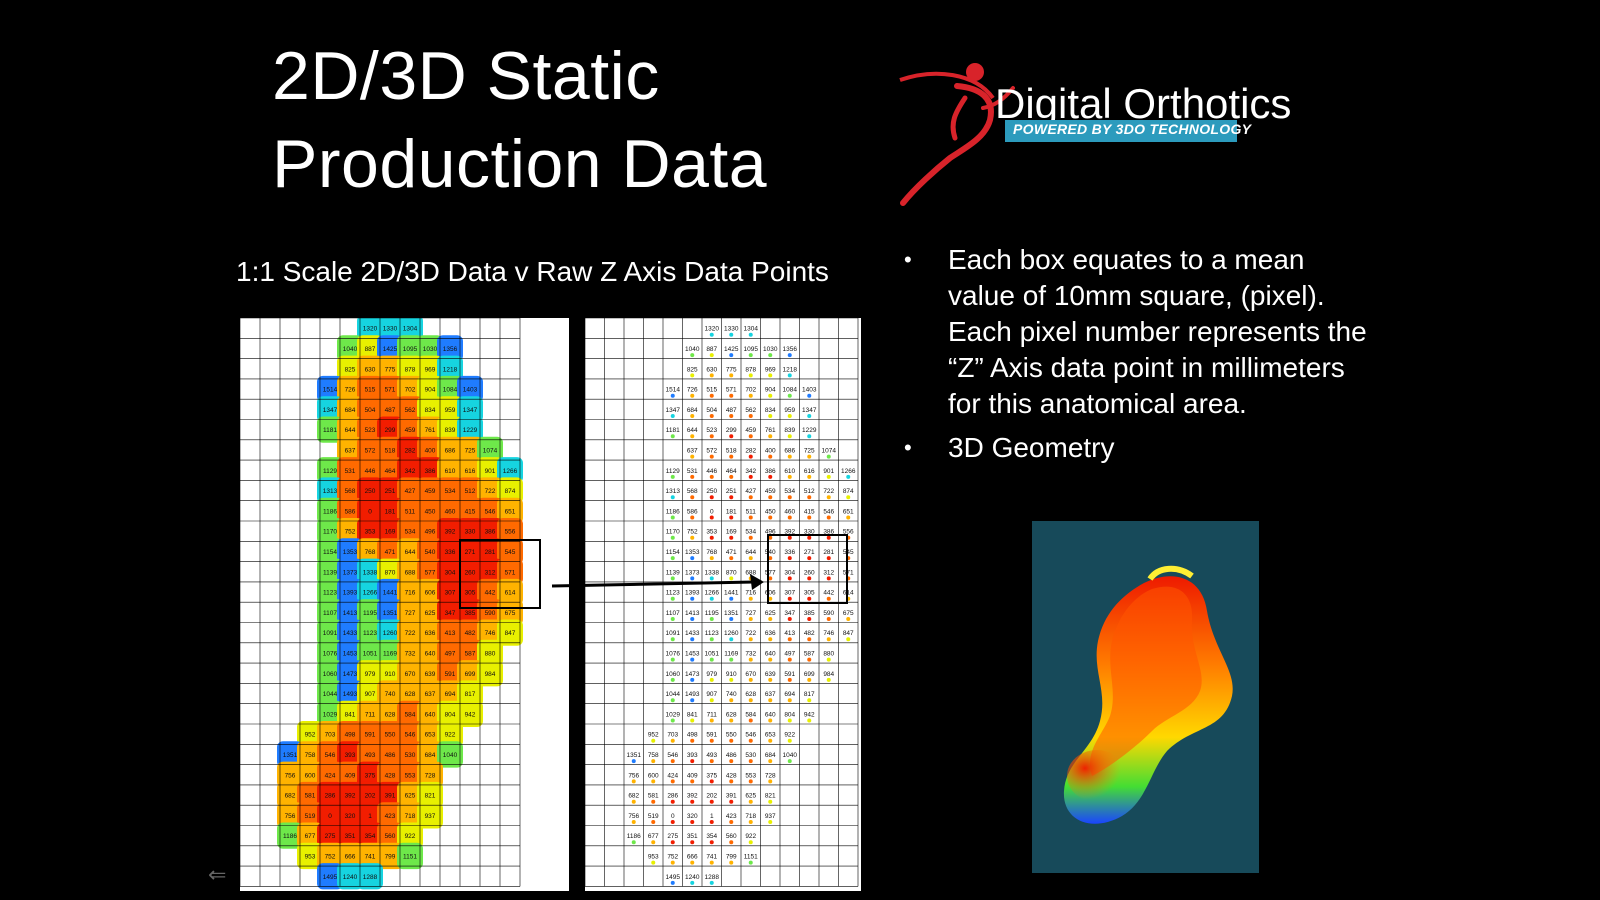 The image size is (1600, 900). Describe the element at coordinates (330, 775) in the screenshot. I see `z-value-label: 424` at that location.